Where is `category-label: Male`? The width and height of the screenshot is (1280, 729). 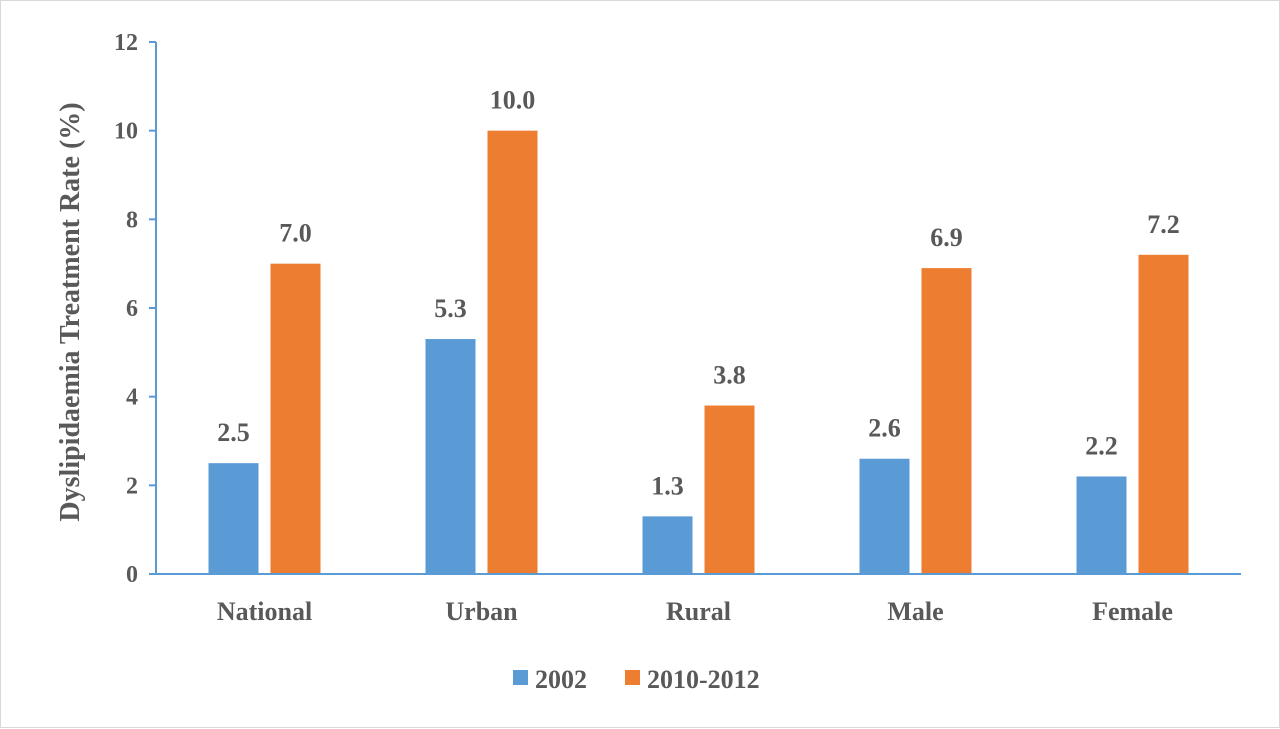 category-label: Male is located at coordinates (915, 611).